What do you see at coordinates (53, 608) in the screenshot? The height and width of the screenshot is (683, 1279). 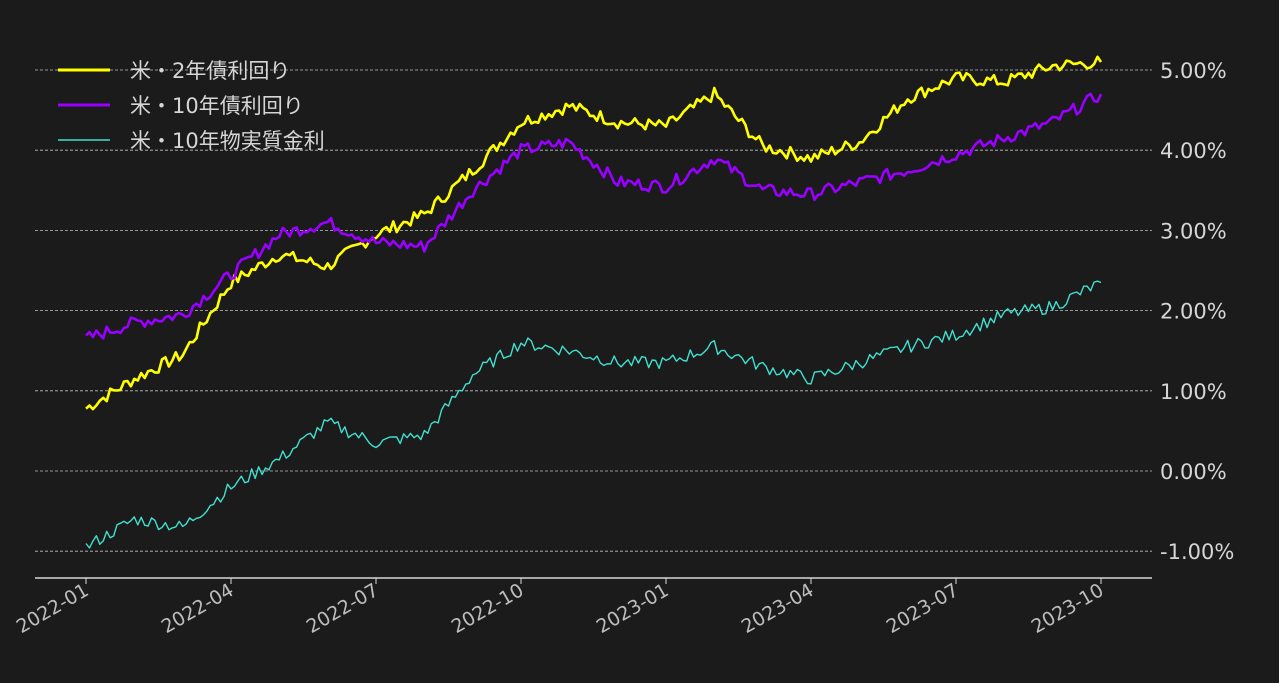 I see `x-tick-label: 2022-01` at bounding box center [53, 608].